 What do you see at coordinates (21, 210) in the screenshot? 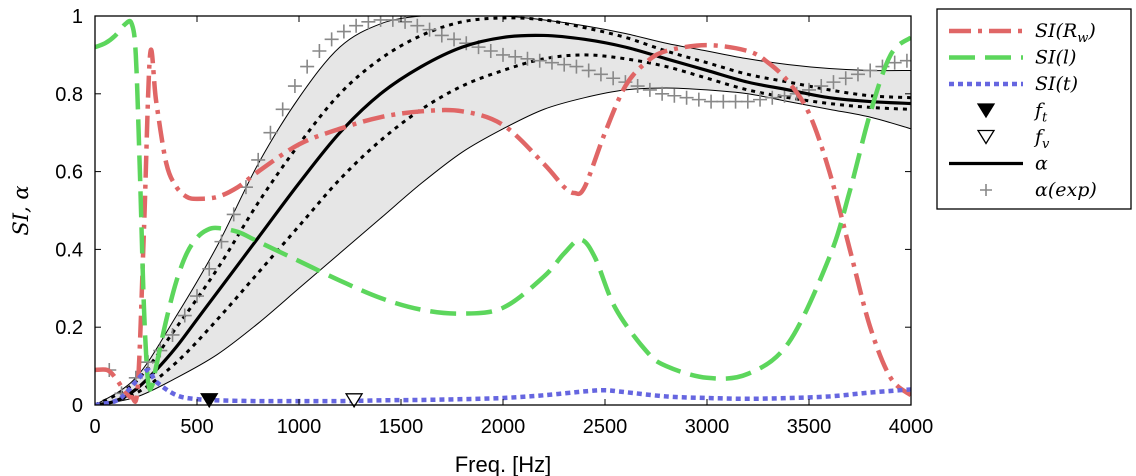
I see `y-axis-label: SI, α` at bounding box center [21, 210].